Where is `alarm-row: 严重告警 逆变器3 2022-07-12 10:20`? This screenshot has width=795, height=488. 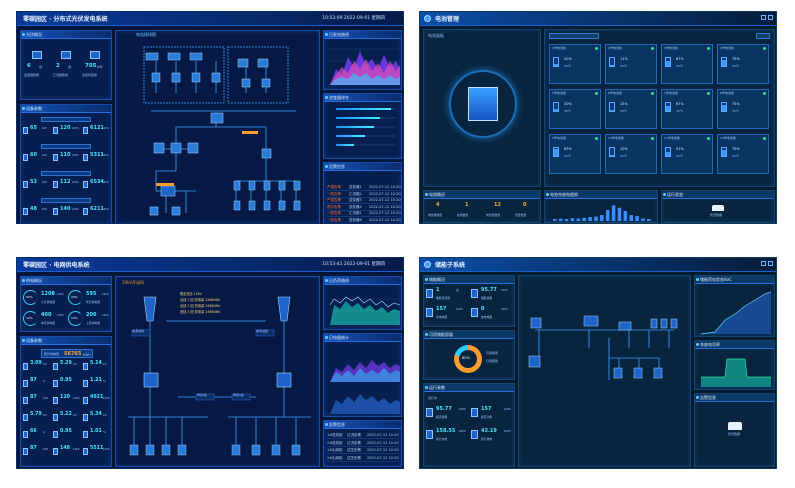 alarm-row: 严重告警 逆变器3 2022-07-12 10:20 is located at coordinates (364, 201).